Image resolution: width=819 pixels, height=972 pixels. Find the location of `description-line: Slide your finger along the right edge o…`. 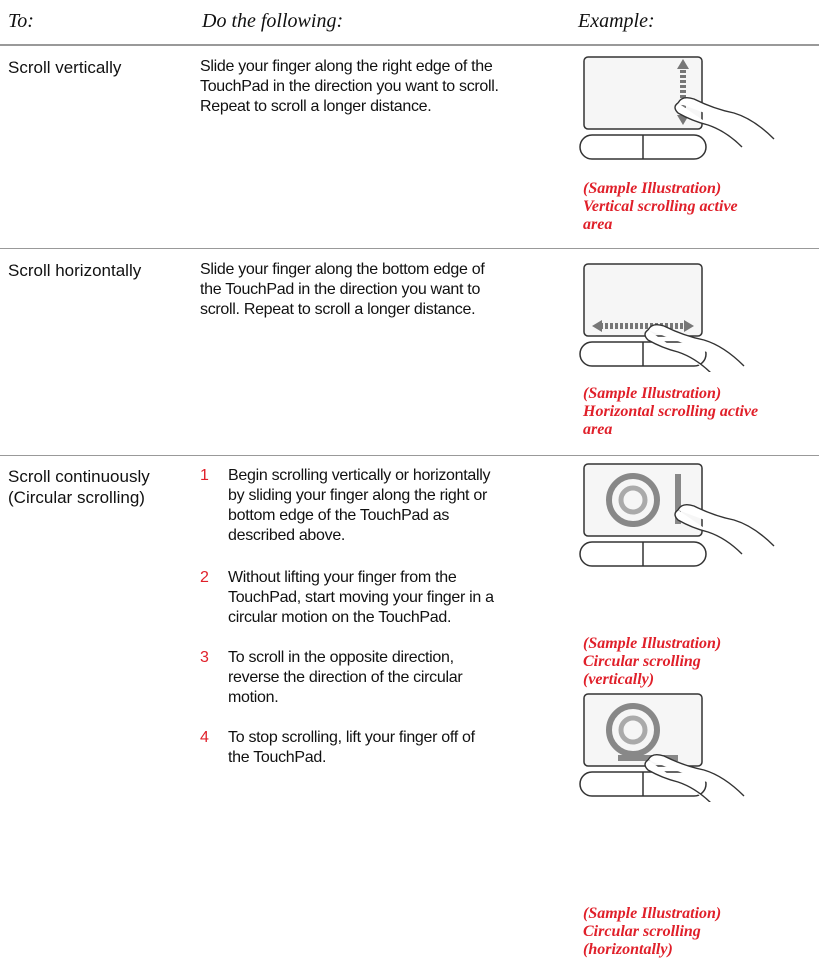

description-line: Slide your finger along the right edge o… is located at coordinates (346, 66).